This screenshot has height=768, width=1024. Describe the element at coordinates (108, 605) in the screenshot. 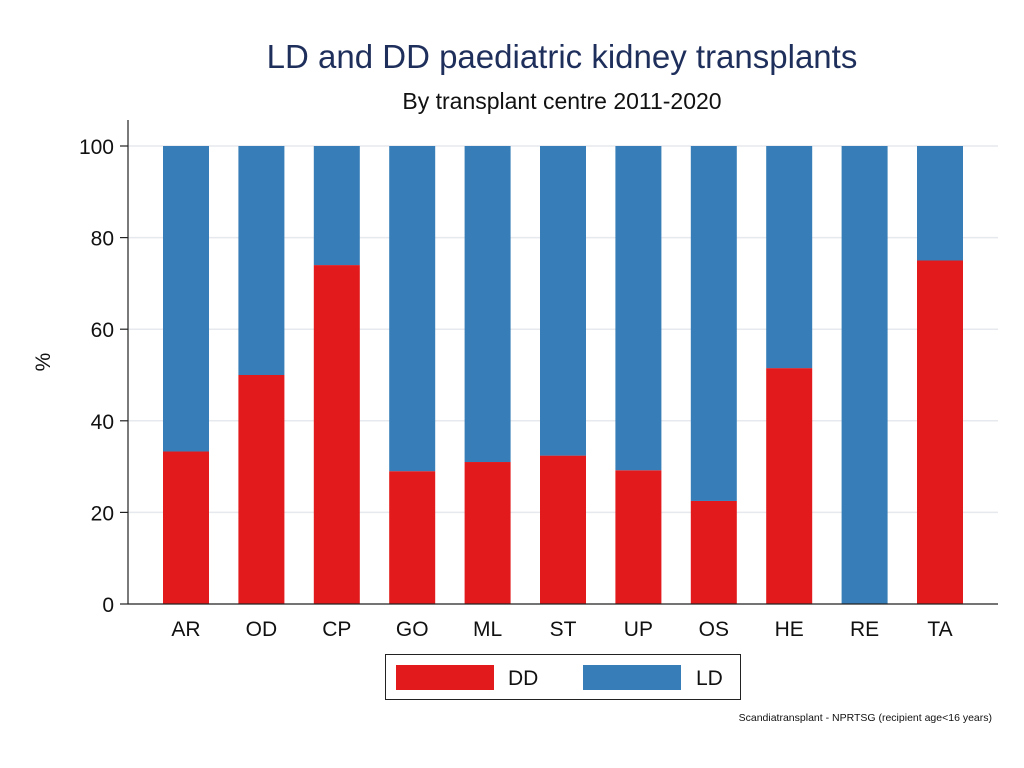

I see `y-tick-label: 0` at that location.